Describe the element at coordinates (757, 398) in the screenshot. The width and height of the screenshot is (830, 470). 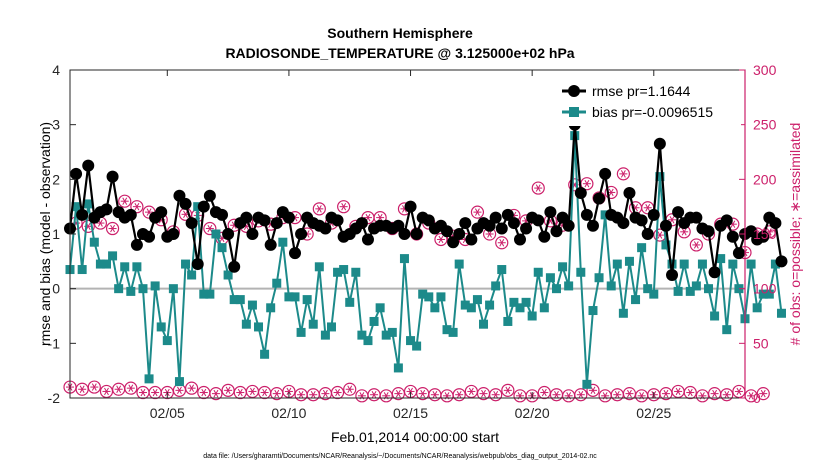
I see `y2-tick-label: 0` at that location.